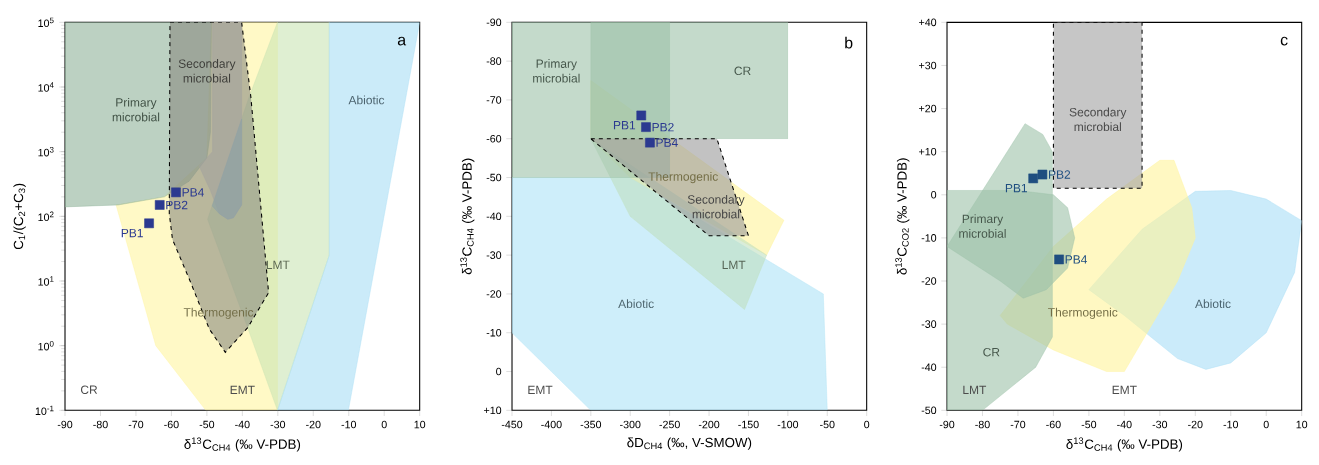 Image resolution: width=1319 pixels, height=465 pixels. I want to click on annotation: CR, so click(89, 389).